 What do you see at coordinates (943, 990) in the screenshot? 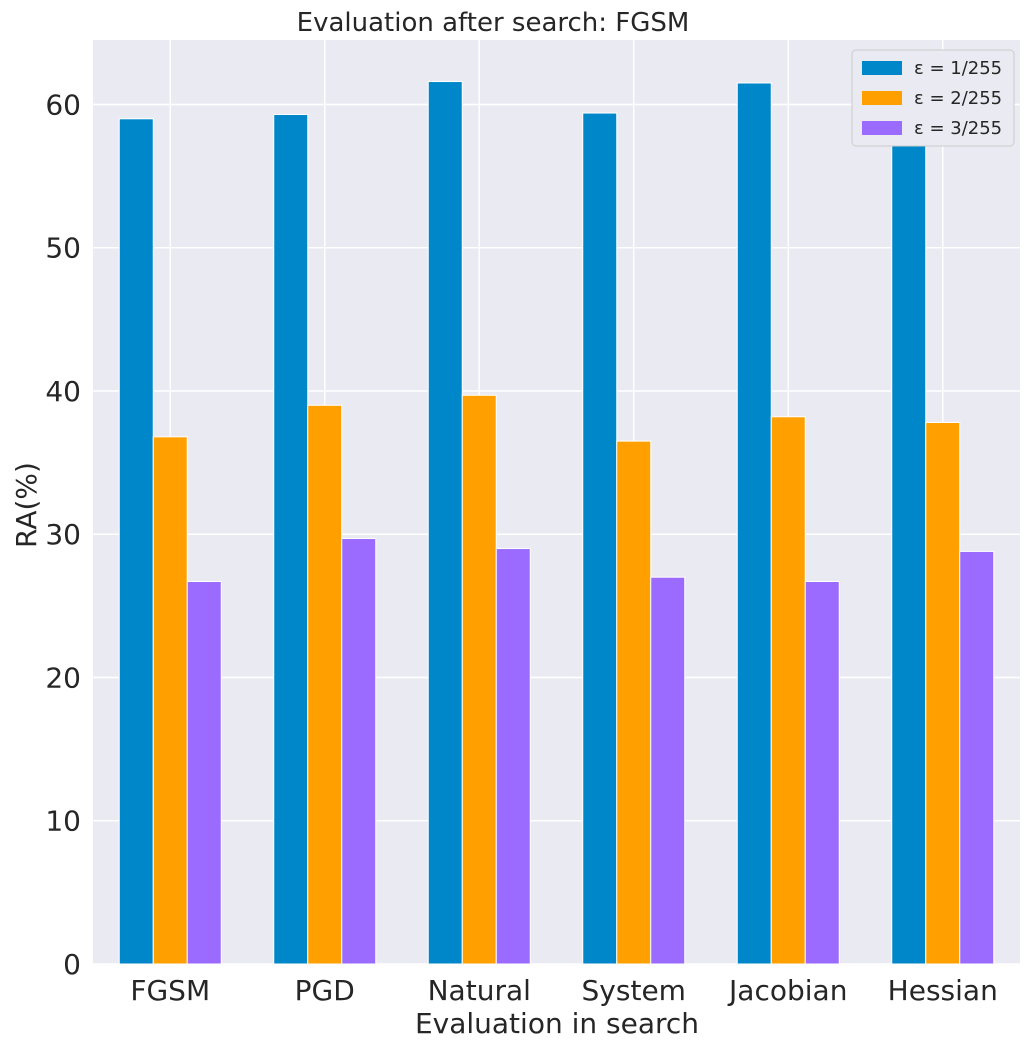
I see `x-tick-label: Hessian` at bounding box center [943, 990].